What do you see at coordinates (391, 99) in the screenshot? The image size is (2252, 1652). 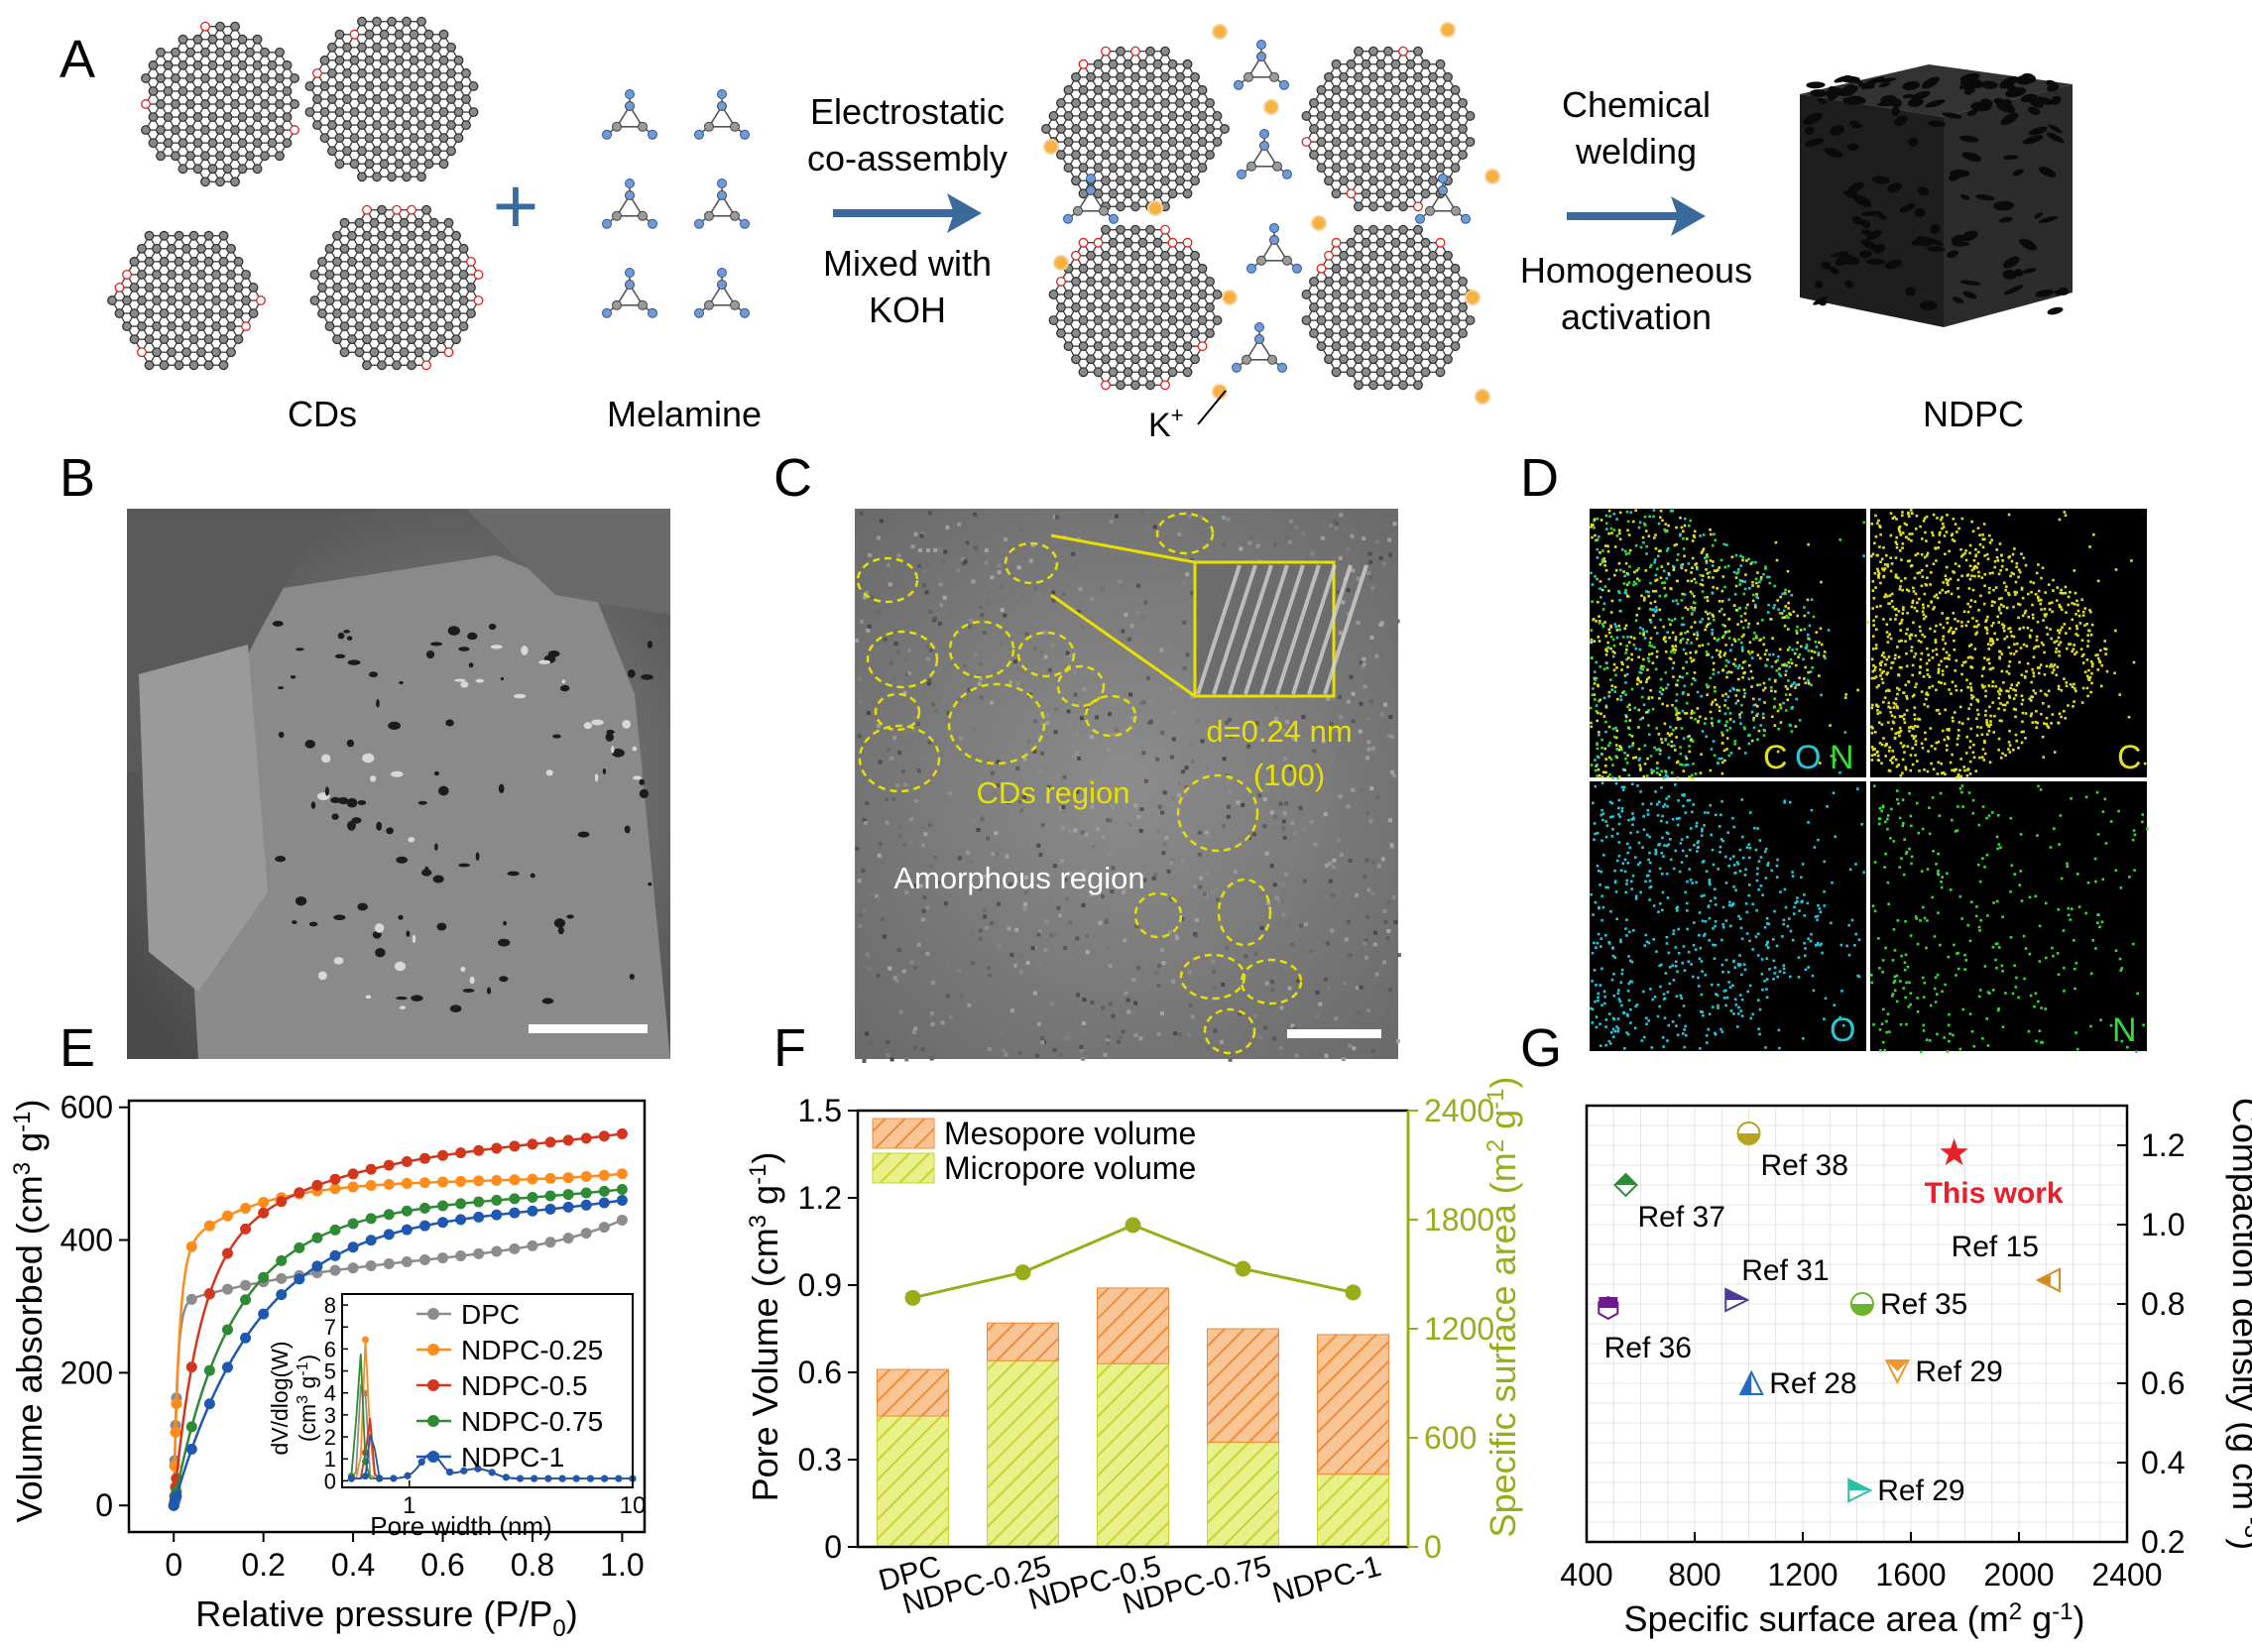 I see `carbon-dot-sheet` at bounding box center [391, 99].